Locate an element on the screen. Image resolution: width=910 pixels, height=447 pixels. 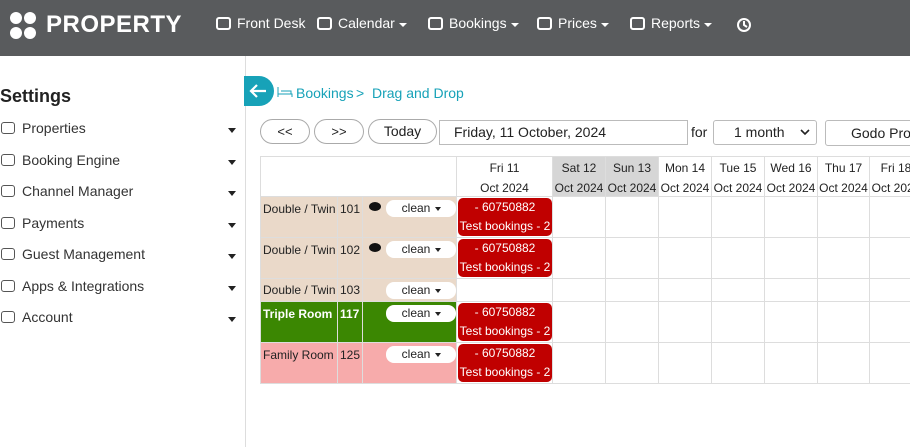
room-number: 101 is located at coordinates (350, 217).